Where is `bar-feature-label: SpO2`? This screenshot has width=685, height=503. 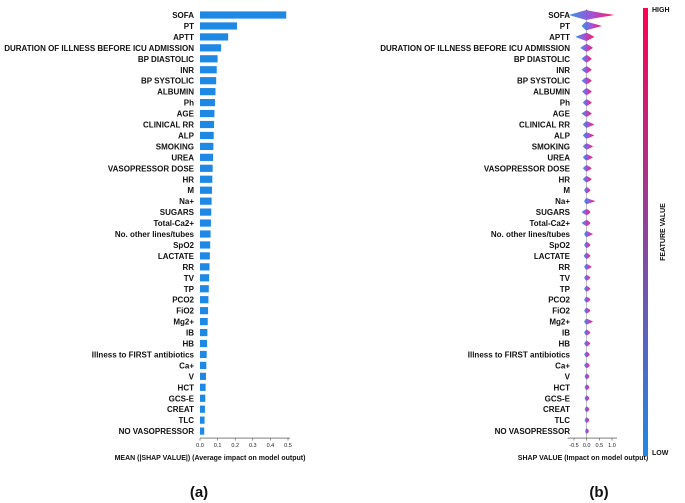
bar-feature-label: SpO2 is located at coordinates (183, 245).